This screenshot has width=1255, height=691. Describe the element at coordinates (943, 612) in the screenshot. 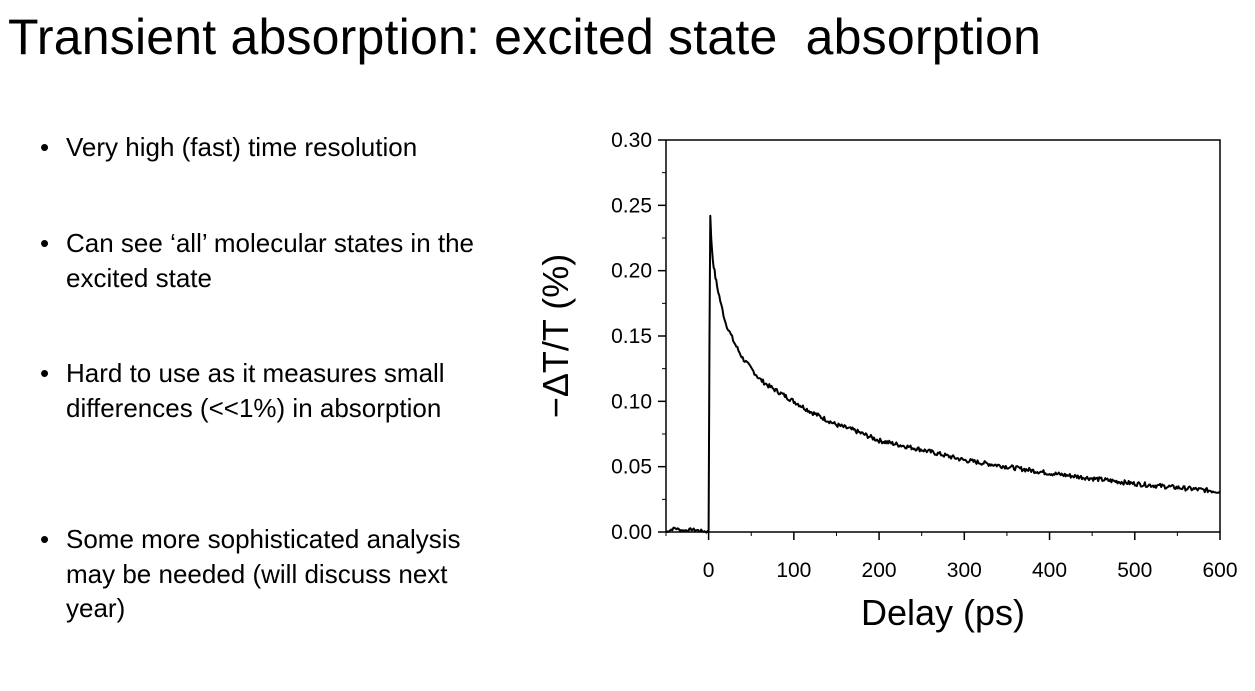

I see `x-axis-title: Delay (ps)` at that location.